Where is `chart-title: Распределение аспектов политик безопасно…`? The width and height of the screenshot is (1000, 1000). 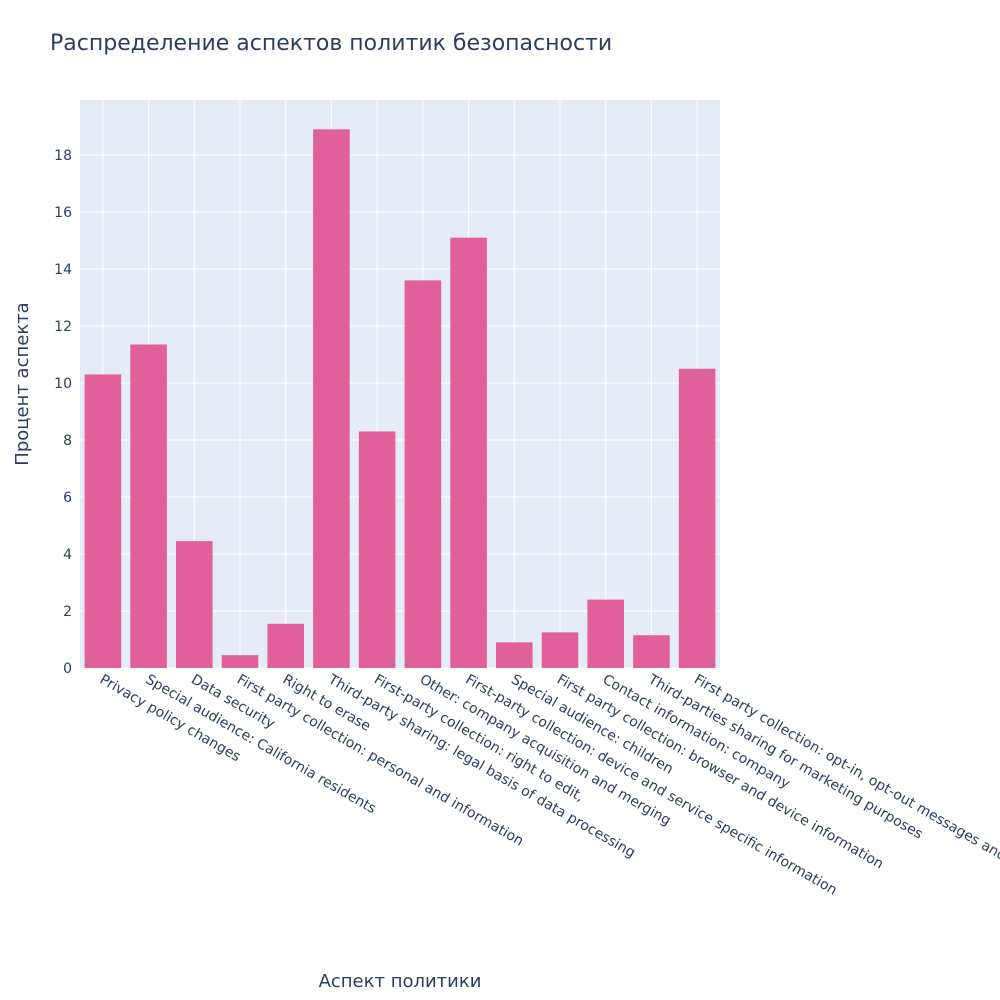 chart-title: Распределение аспектов политик безопасно… is located at coordinates (331, 43).